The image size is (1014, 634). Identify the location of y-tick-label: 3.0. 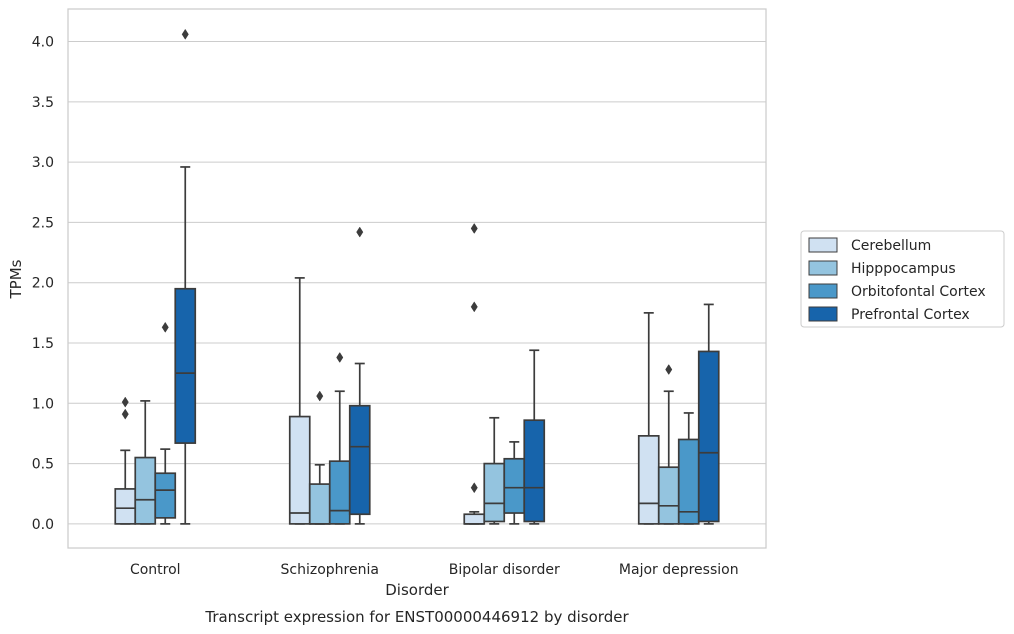
(43, 163).